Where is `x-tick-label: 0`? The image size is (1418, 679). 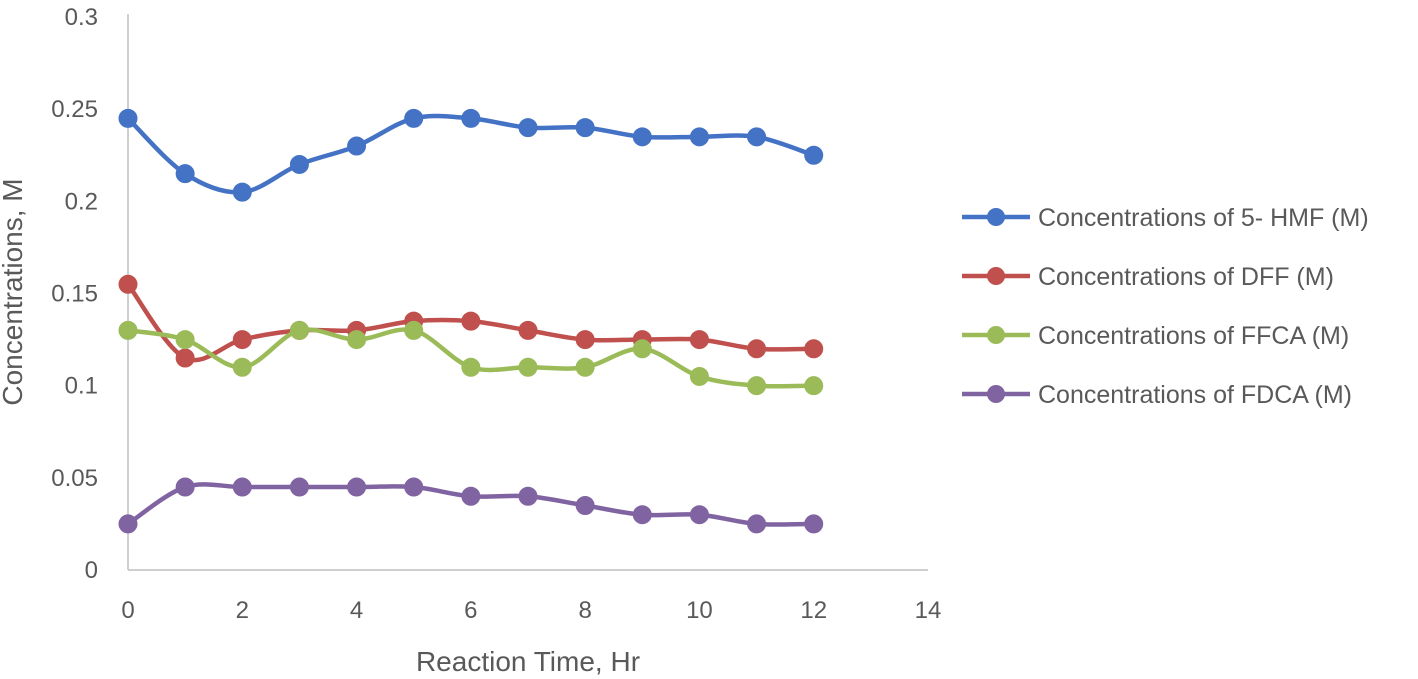
x-tick-label: 0 is located at coordinates (127, 610).